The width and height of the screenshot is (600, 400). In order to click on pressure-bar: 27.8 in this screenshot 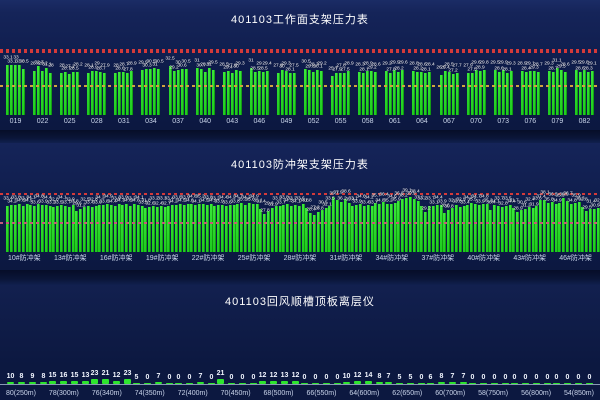, I will do `click(340, 89)`.